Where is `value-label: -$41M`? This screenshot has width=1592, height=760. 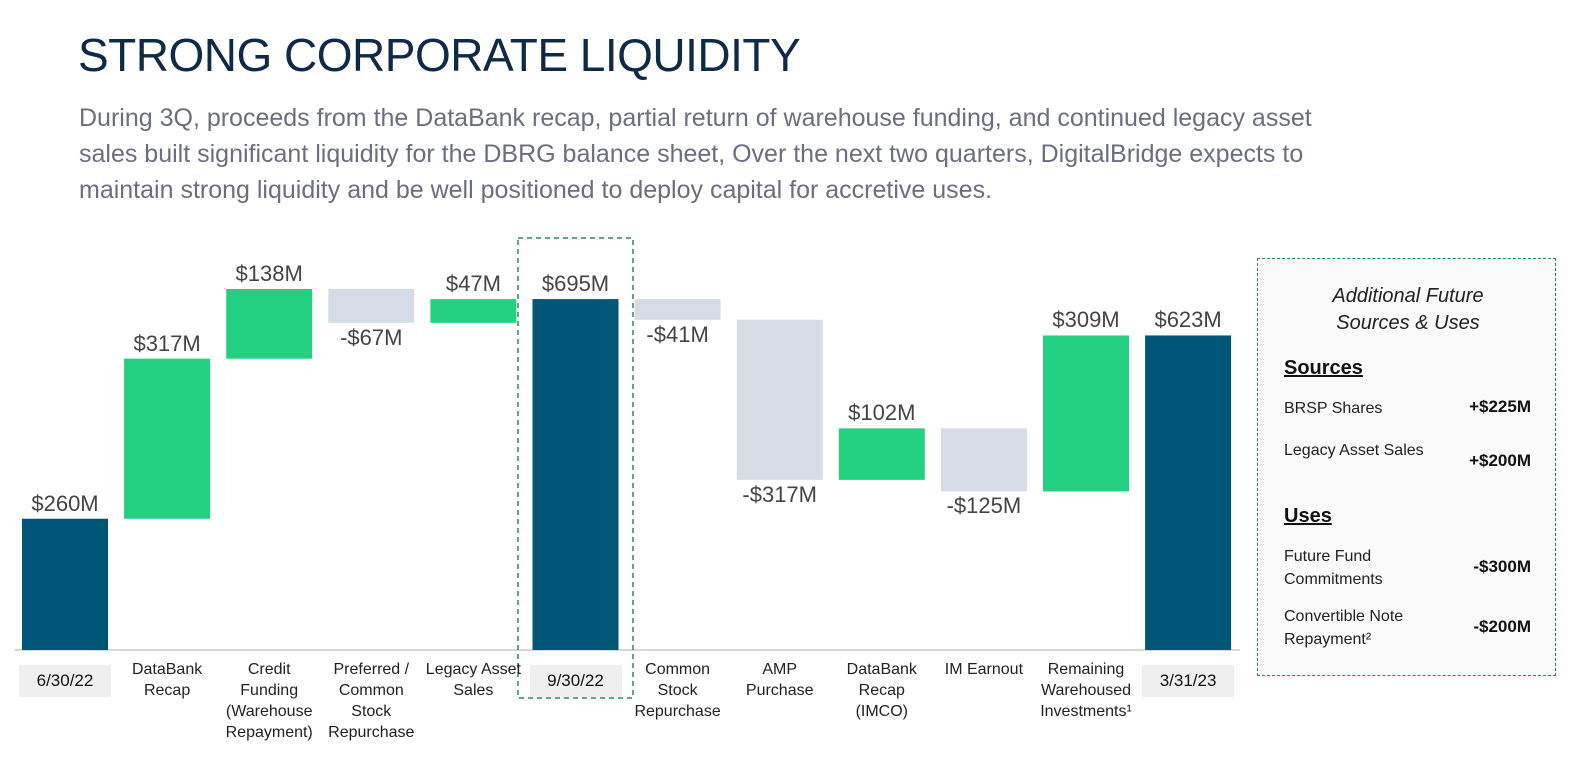
value-label: -$41M is located at coordinates (677, 334).